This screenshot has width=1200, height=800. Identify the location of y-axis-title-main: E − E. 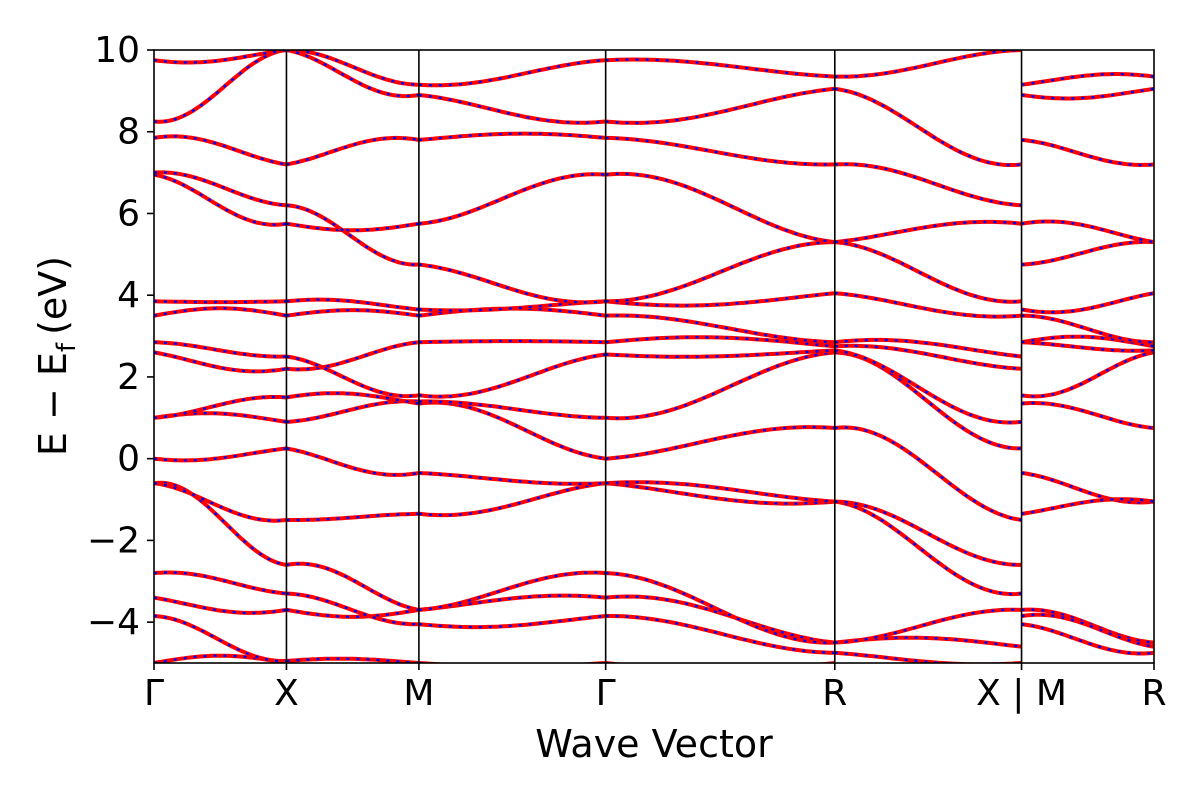
(53, 404).